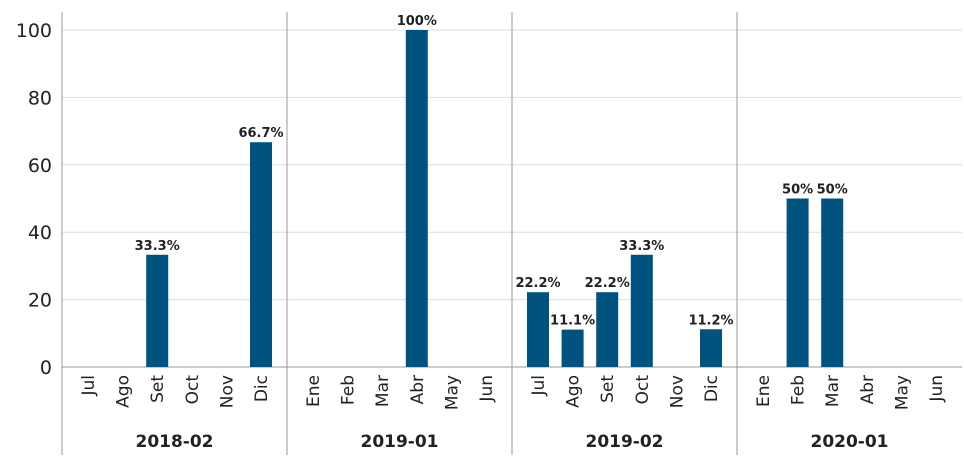 The height and width of the screenshot is (458, 964). I want to click on value-label: 11.1%, so click(572, 321).